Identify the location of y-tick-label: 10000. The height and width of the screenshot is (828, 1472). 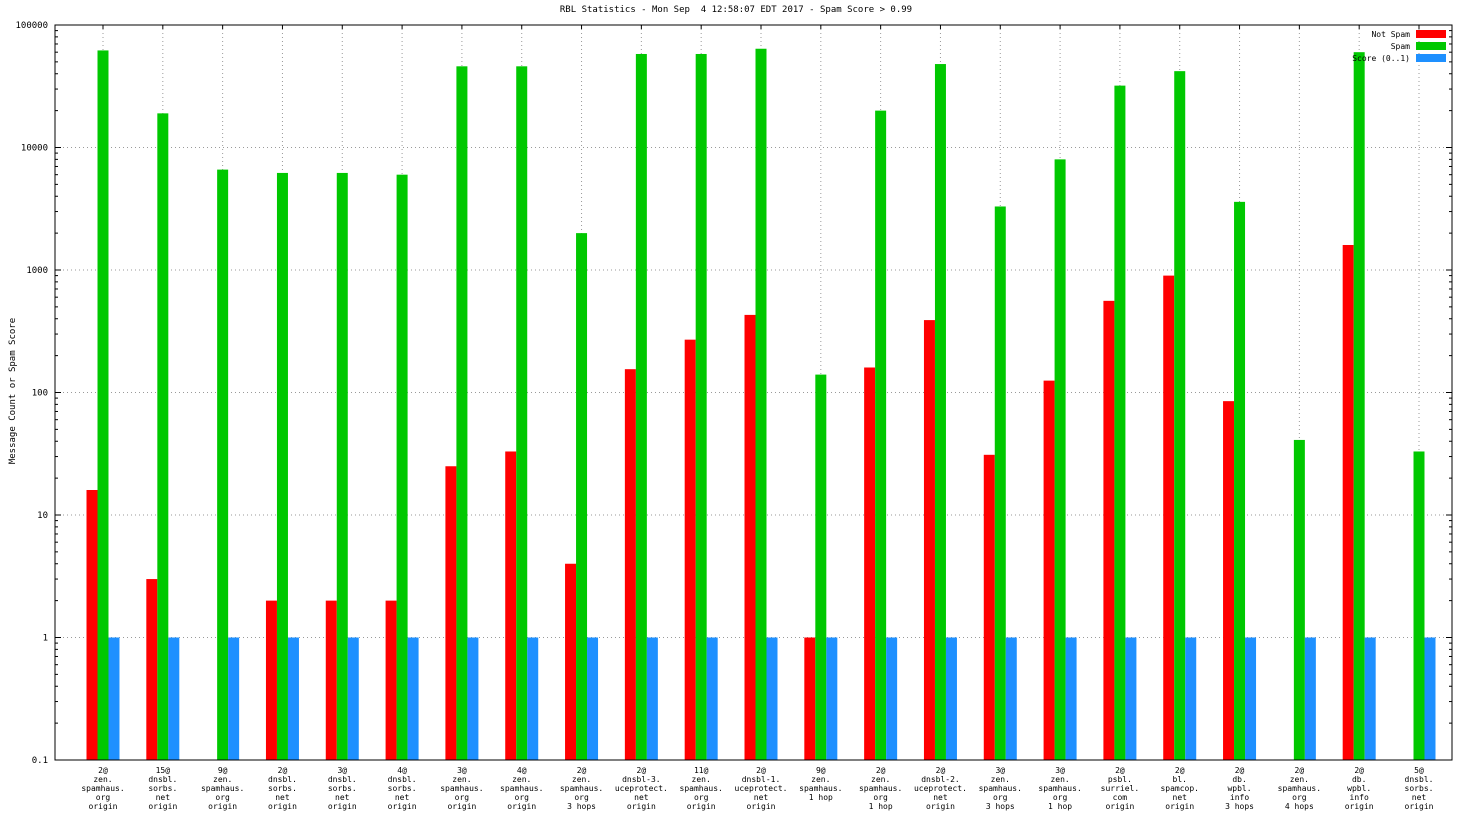
(34, 149).